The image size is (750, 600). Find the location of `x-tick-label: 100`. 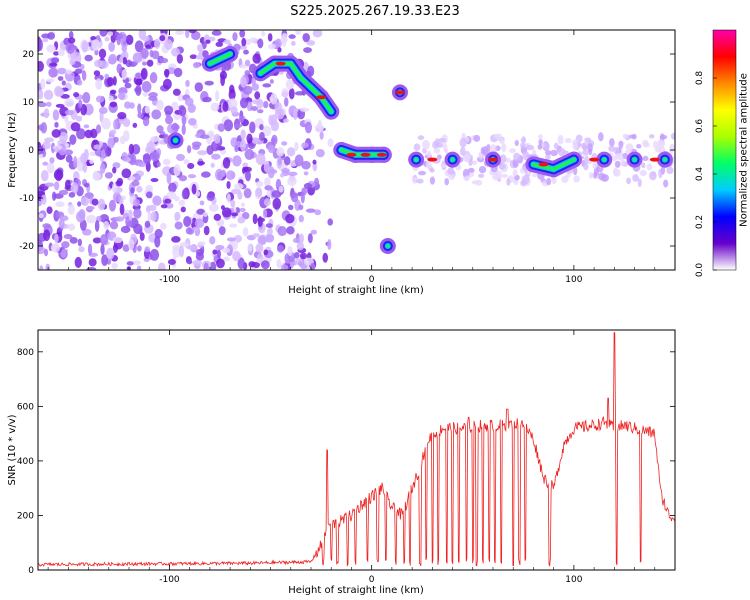

x-tick-label: 100 is located at coordinates (573, 580).